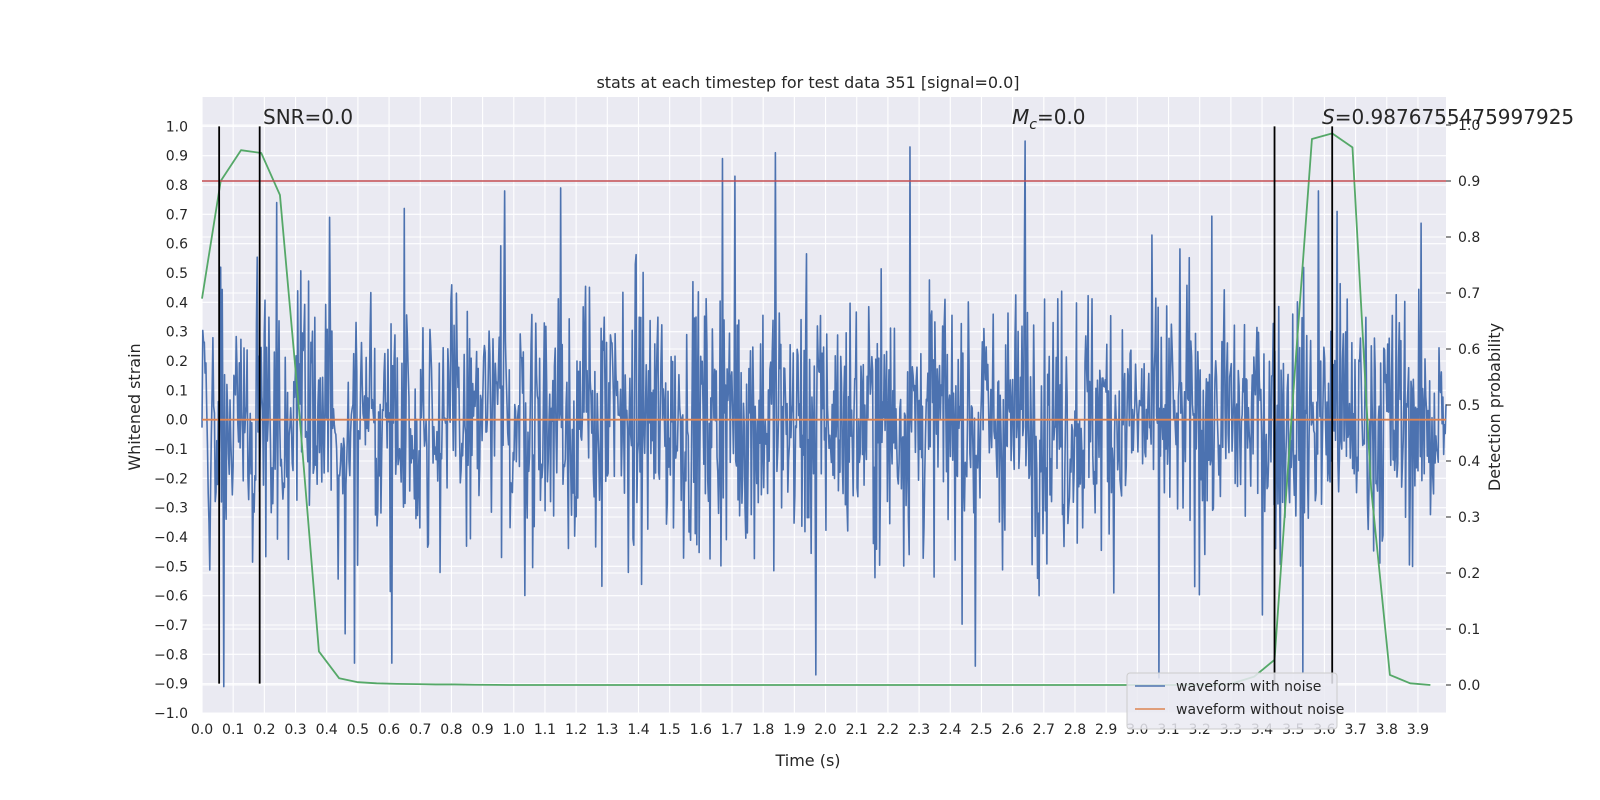  Describe the element at coordinates (1469, 126) in the screenshot. I see `y2-tick-label: 1.0` at that location.